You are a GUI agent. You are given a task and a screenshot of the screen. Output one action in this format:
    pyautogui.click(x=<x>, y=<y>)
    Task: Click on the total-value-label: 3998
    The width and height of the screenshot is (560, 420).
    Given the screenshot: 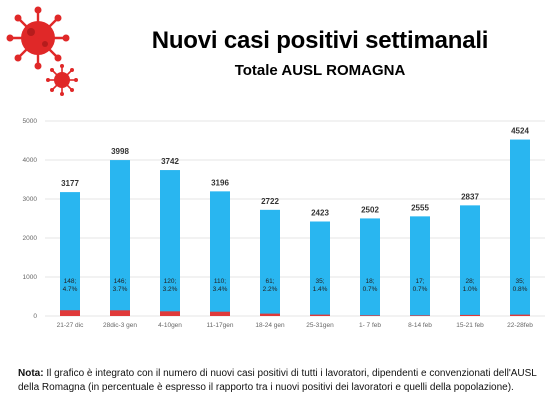 What is the action you would take?
    pyautogui.click(x=120, y=151)
    